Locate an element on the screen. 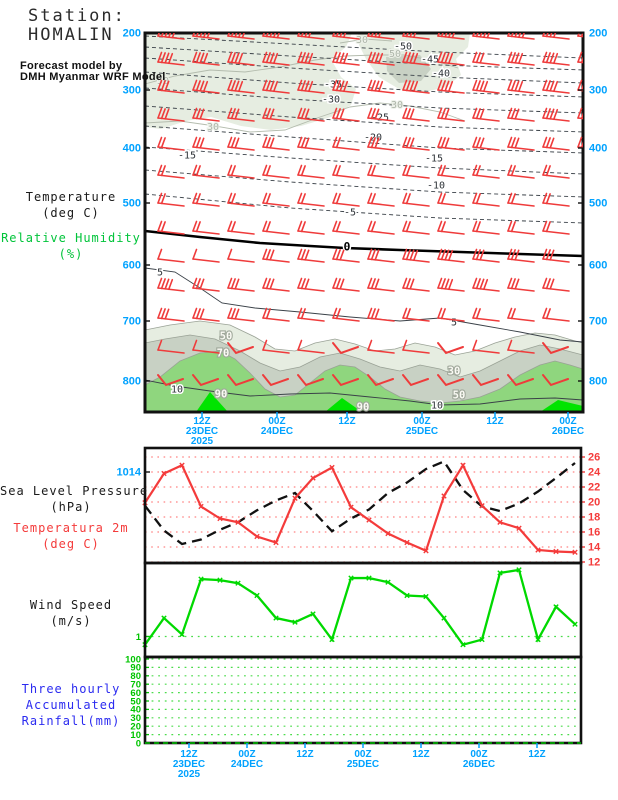 Image resolution: width=618 pixels, height=800 pixels. svg-text: -35 is located at coordinates (333, 85).